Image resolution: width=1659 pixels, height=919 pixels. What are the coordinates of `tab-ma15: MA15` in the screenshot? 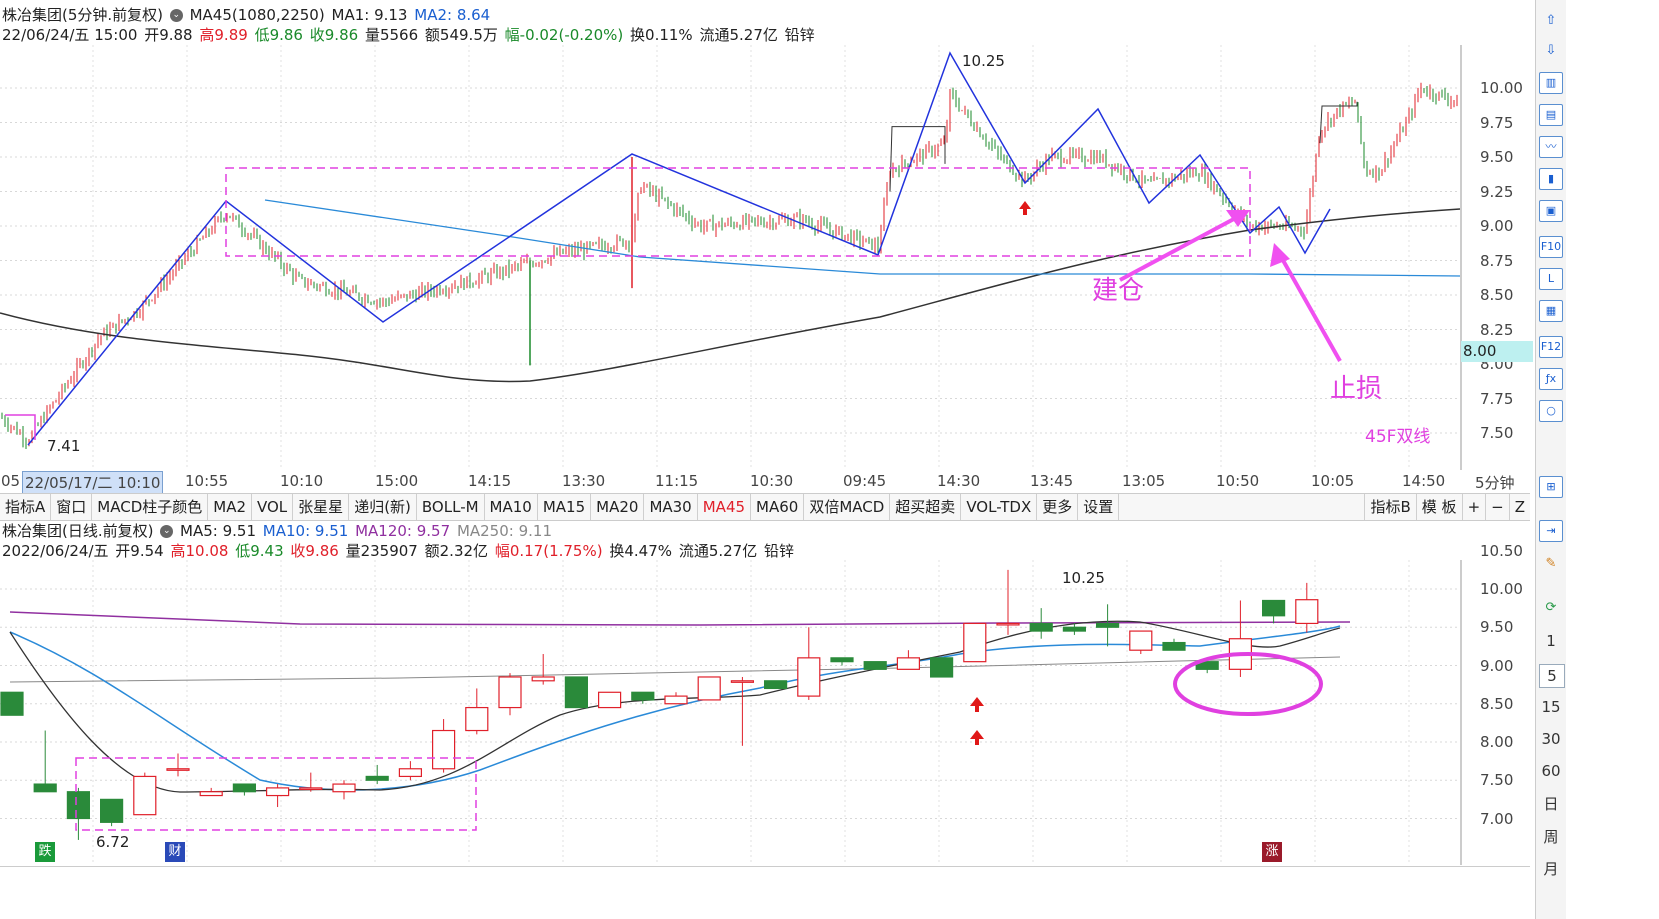 It's located at (565, 507).